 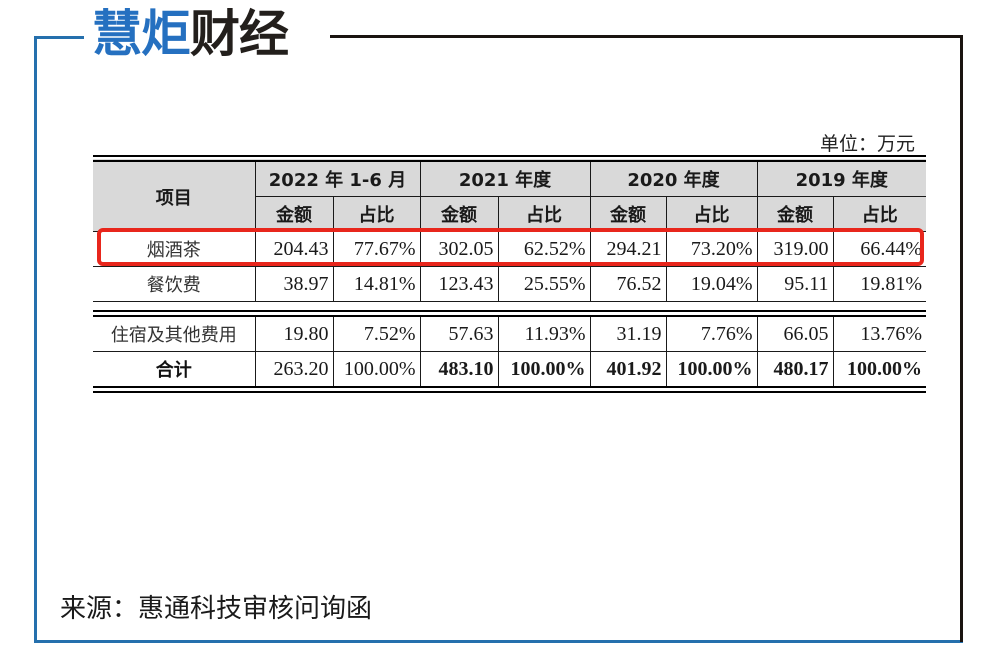 What do you see at coordinates (337, 176) in the screenshot?
I see `header-period: 2022 年 1-6 月` at bounding box center [337, 176].